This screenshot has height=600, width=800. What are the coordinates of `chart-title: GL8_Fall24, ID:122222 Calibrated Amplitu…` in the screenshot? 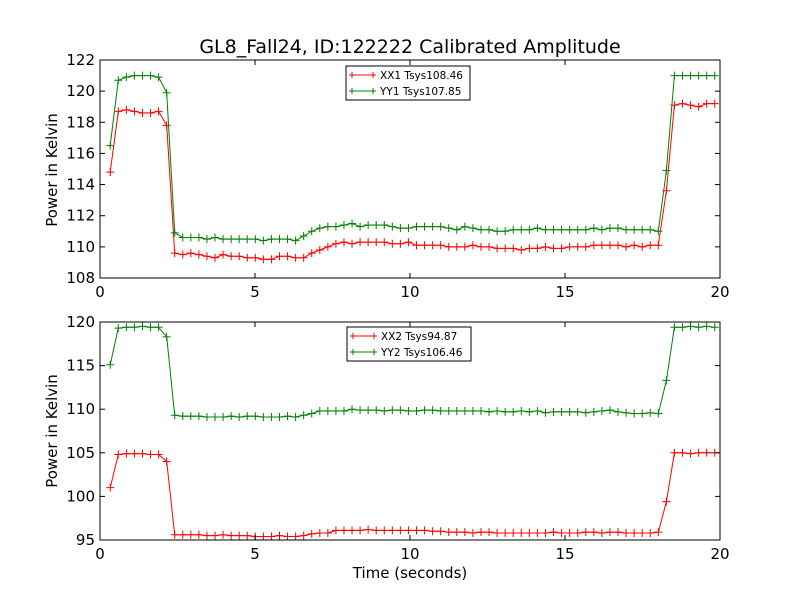 It's located at (409, 47).